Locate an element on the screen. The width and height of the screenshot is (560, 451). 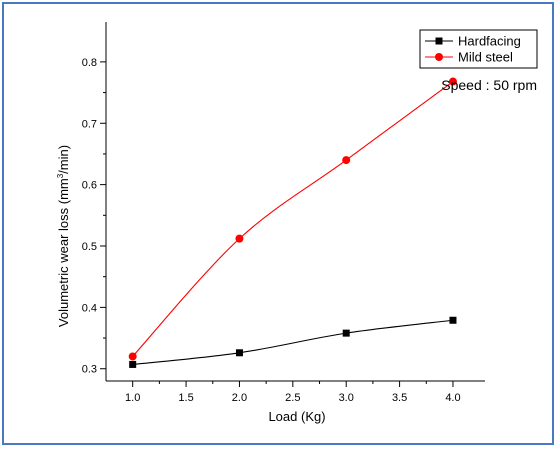
y-tick-label: 0.8 is located at coordinates (89, 63).